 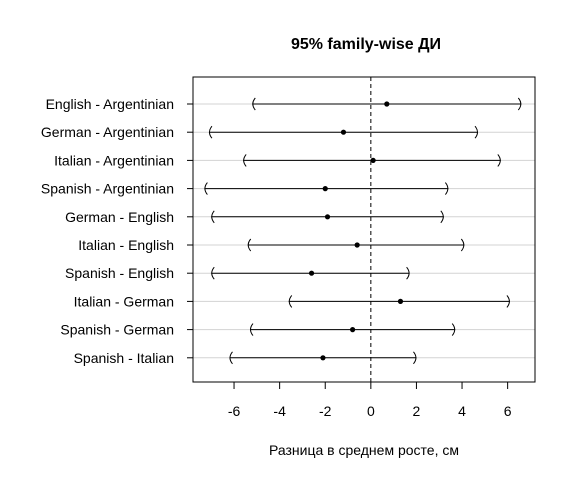 What do you see at coordinates (279, 411) in the screenshot?
I see `x-tick-label: -4` at bounding box center [279, 411].